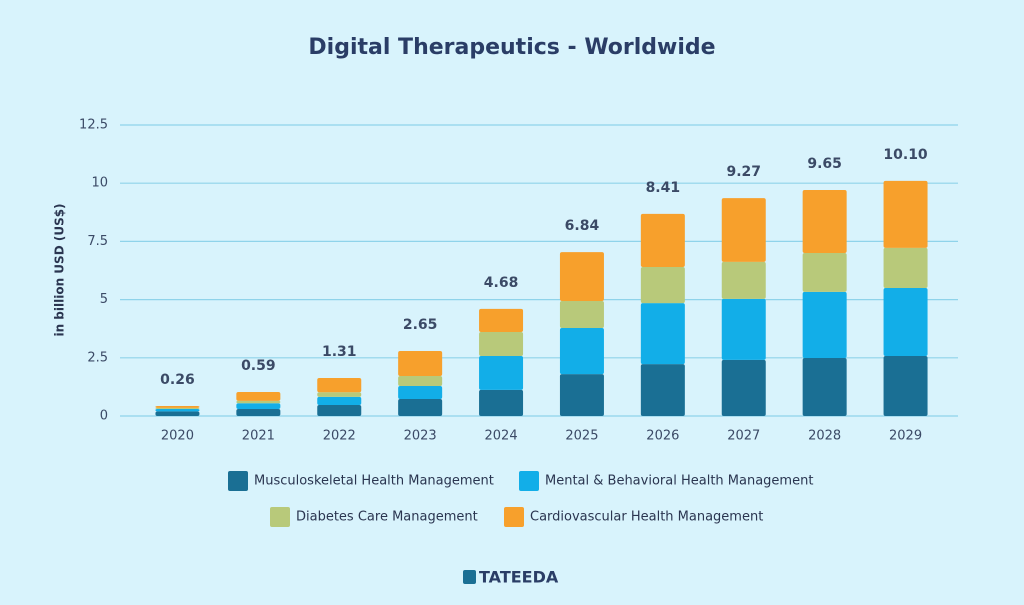 The image size is (1024, 605). What do you see at coordinates (420, 325) in the screenshot?
I see `total-label: 2.65` at bounding box center [420, 325].